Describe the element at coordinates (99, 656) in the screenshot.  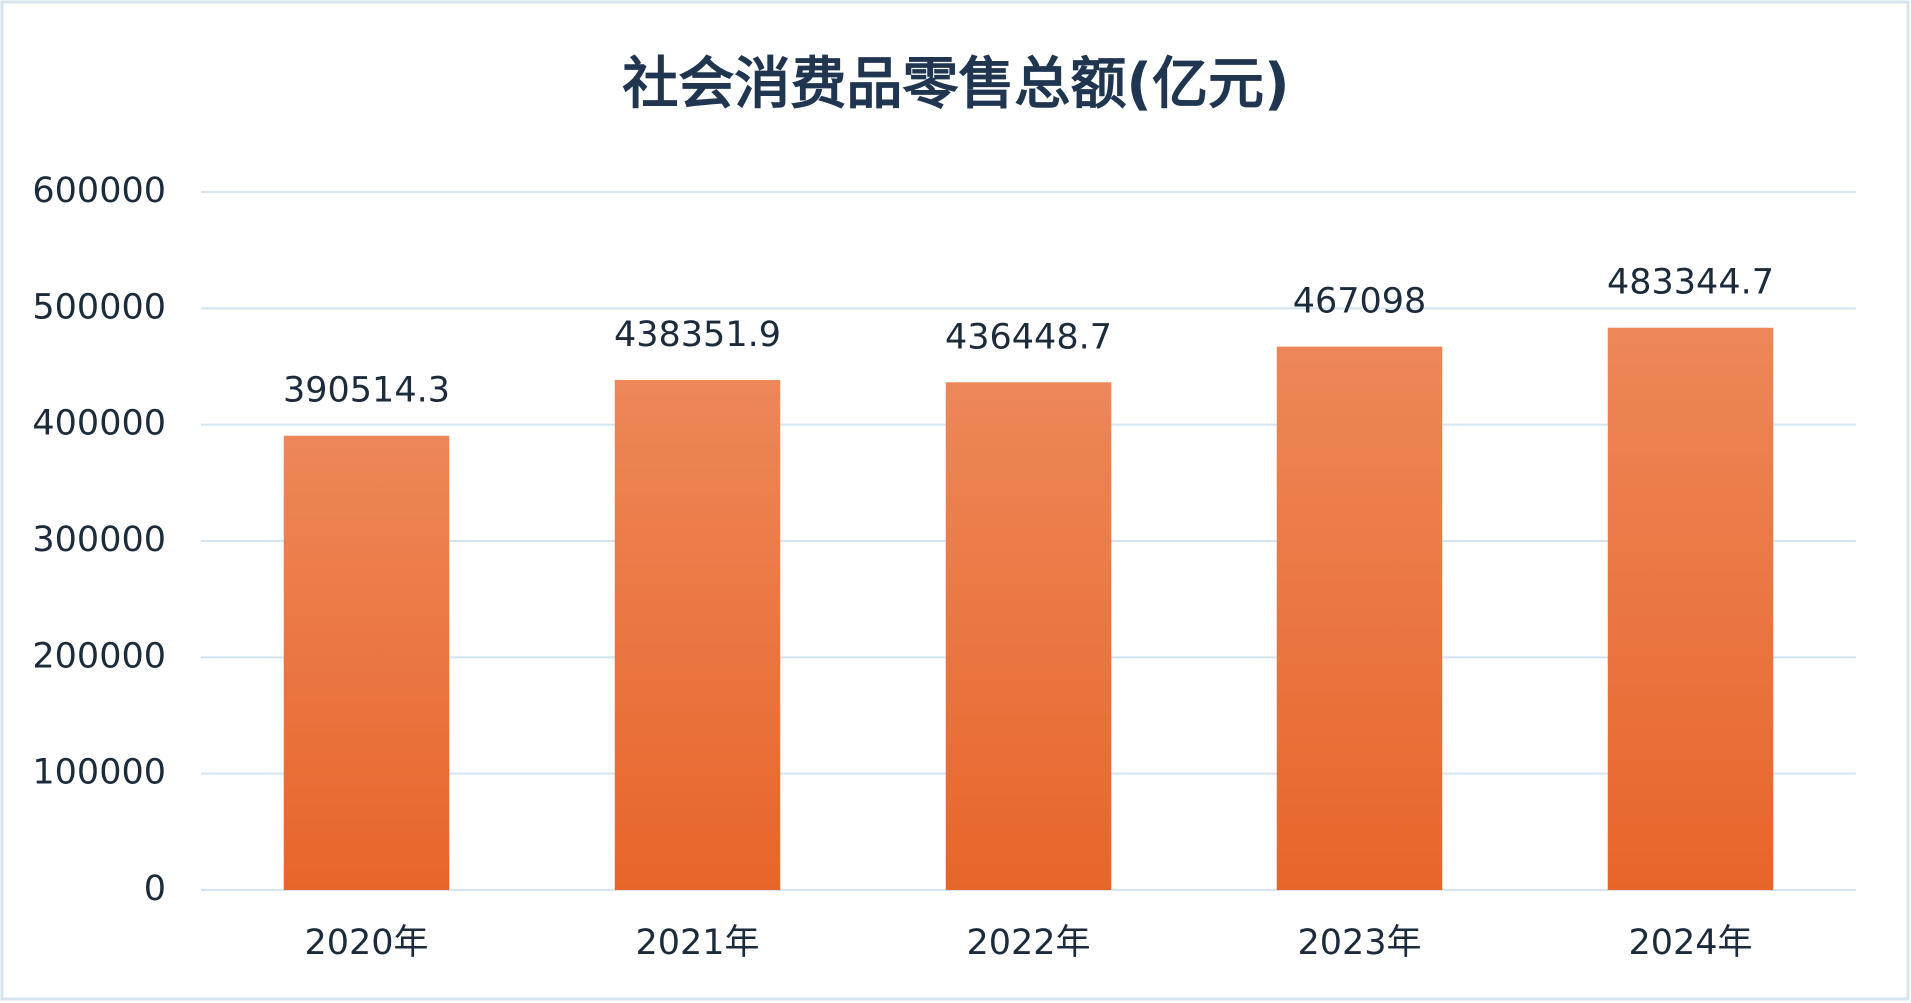
I see `y-tick-label: 200000` at that location.